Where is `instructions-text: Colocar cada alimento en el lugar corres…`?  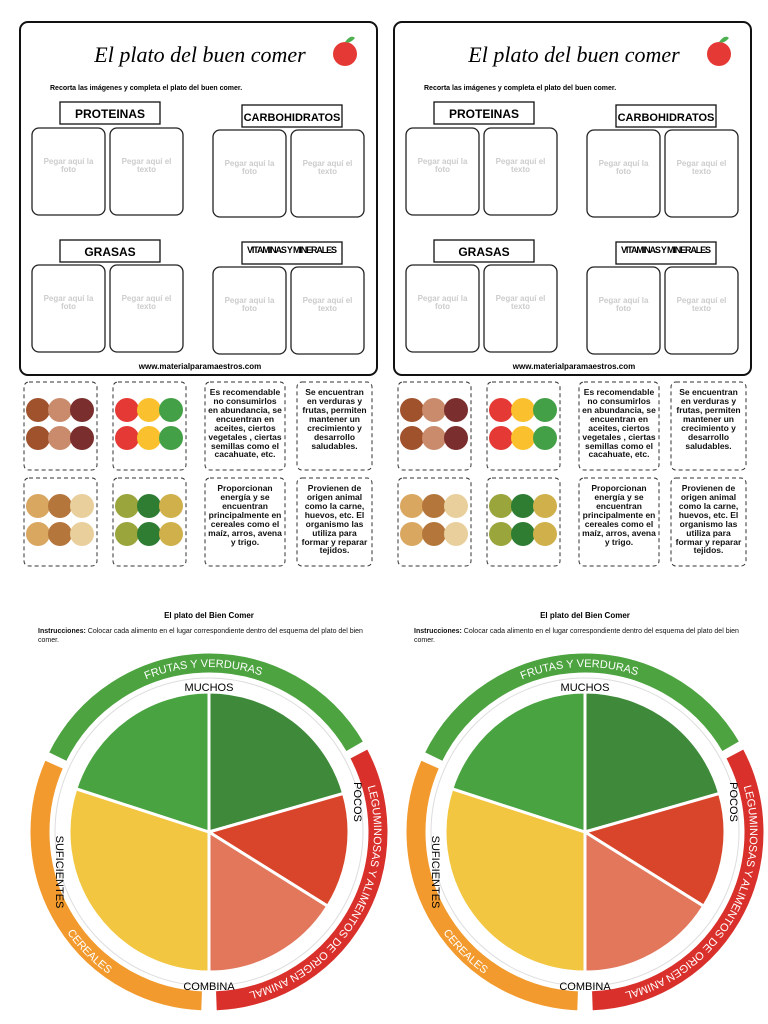
instructions-text: Colocar cada alimento en el lugar corres… is located at coordinates (576, 636).